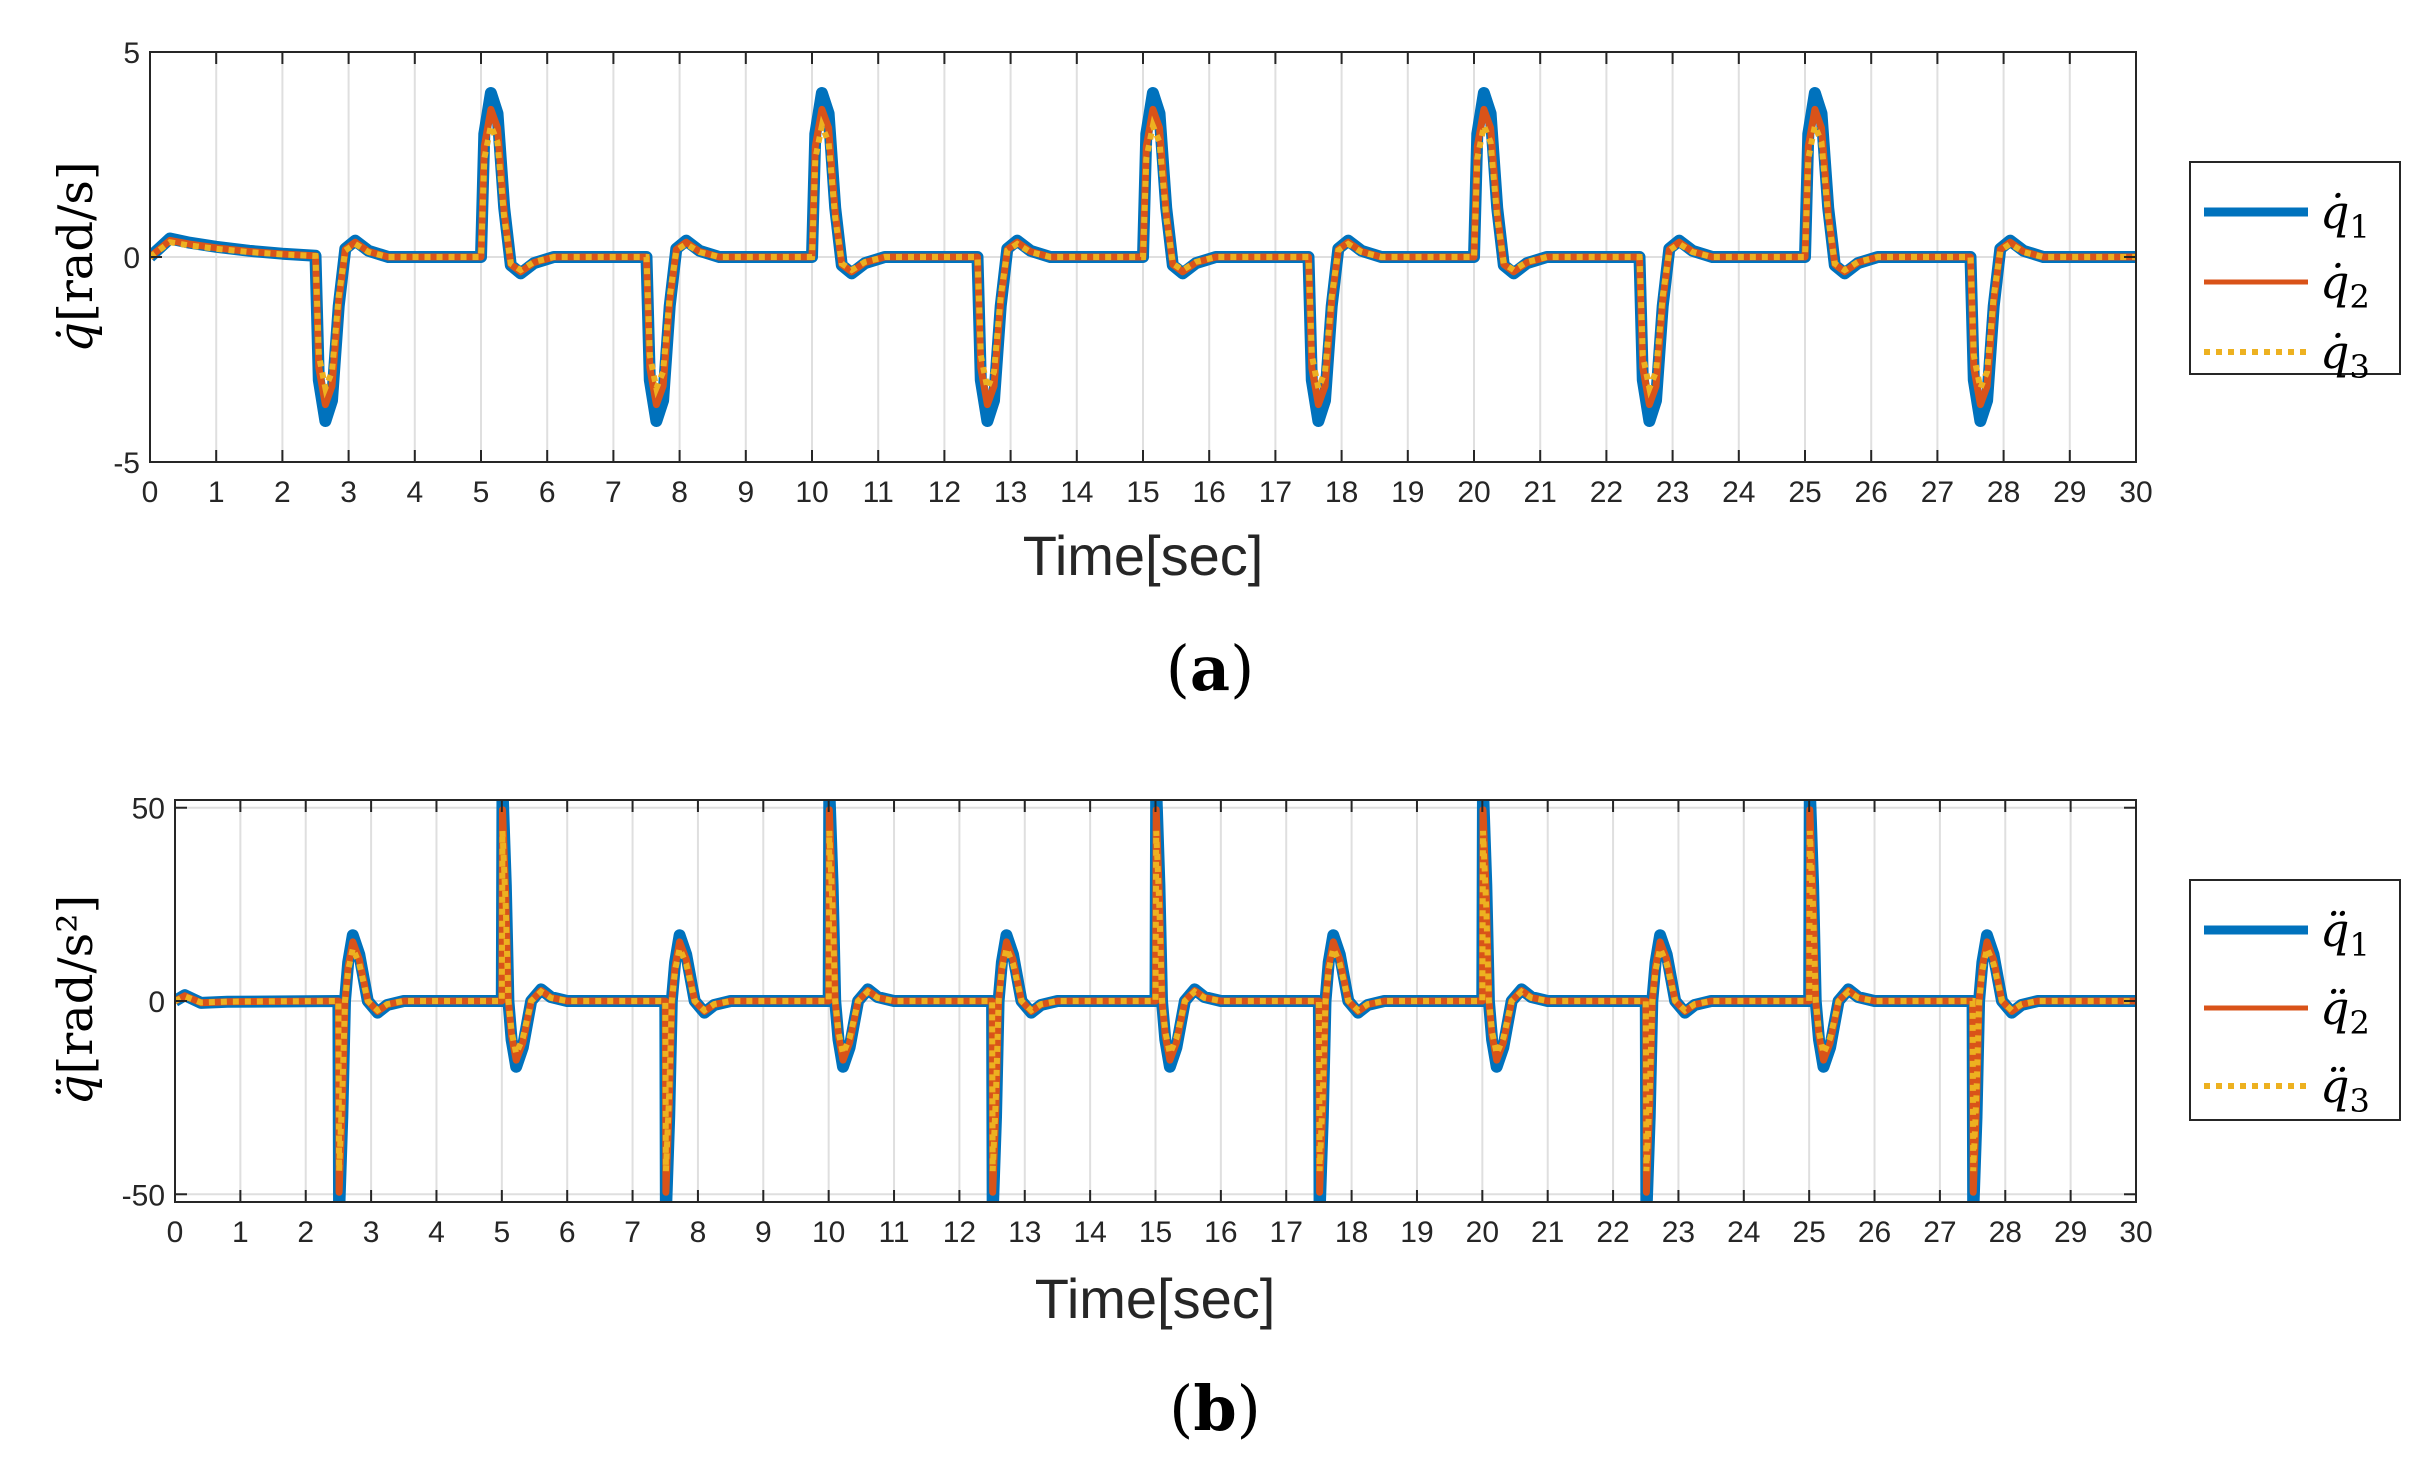 The image size is (2427, 1467). Describe the element at coordinates (1178, 668) in the screenshot. I see `panel-a-caption-open: (` at that location.